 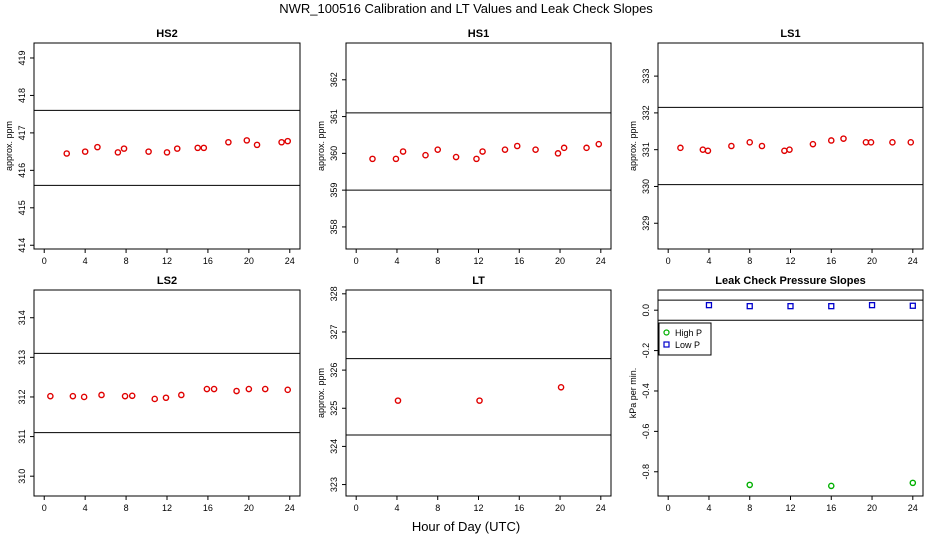 I want to click on y-tick-label: -0.2, so click(x=646, y=351).